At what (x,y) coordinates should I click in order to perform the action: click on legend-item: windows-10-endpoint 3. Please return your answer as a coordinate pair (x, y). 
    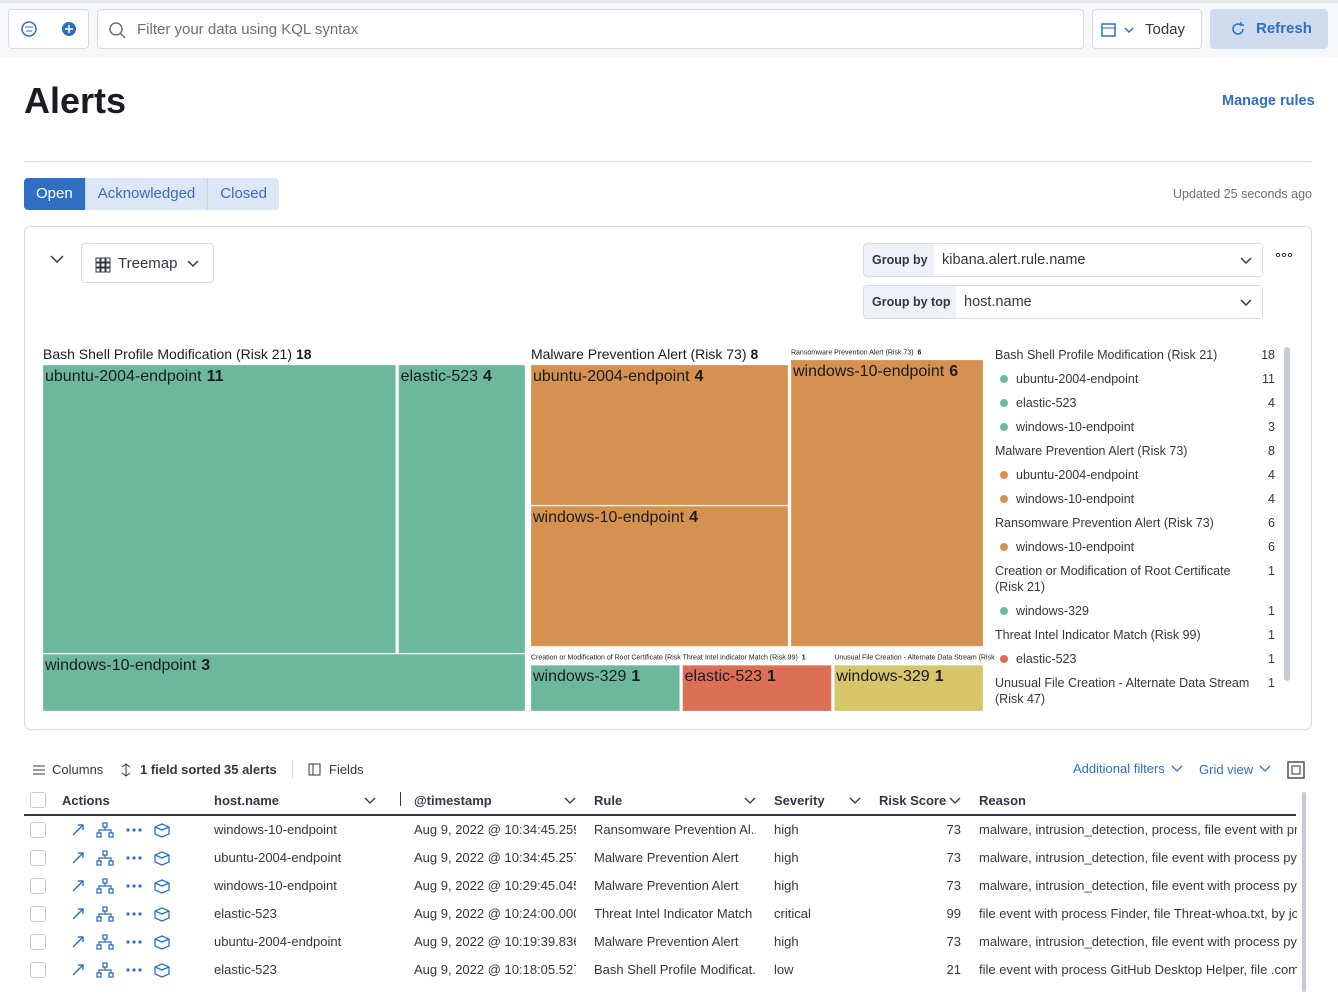
    Looking at the image, I should click on (1135, 427).